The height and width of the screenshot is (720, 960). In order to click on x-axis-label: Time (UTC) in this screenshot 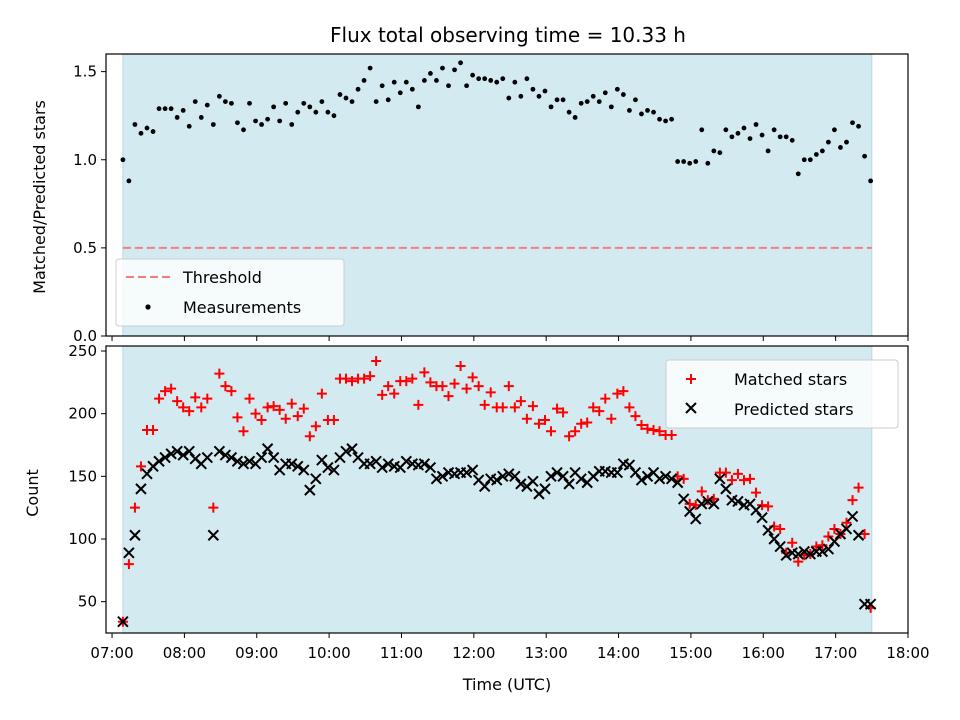, I will do `click(506, 684)`.